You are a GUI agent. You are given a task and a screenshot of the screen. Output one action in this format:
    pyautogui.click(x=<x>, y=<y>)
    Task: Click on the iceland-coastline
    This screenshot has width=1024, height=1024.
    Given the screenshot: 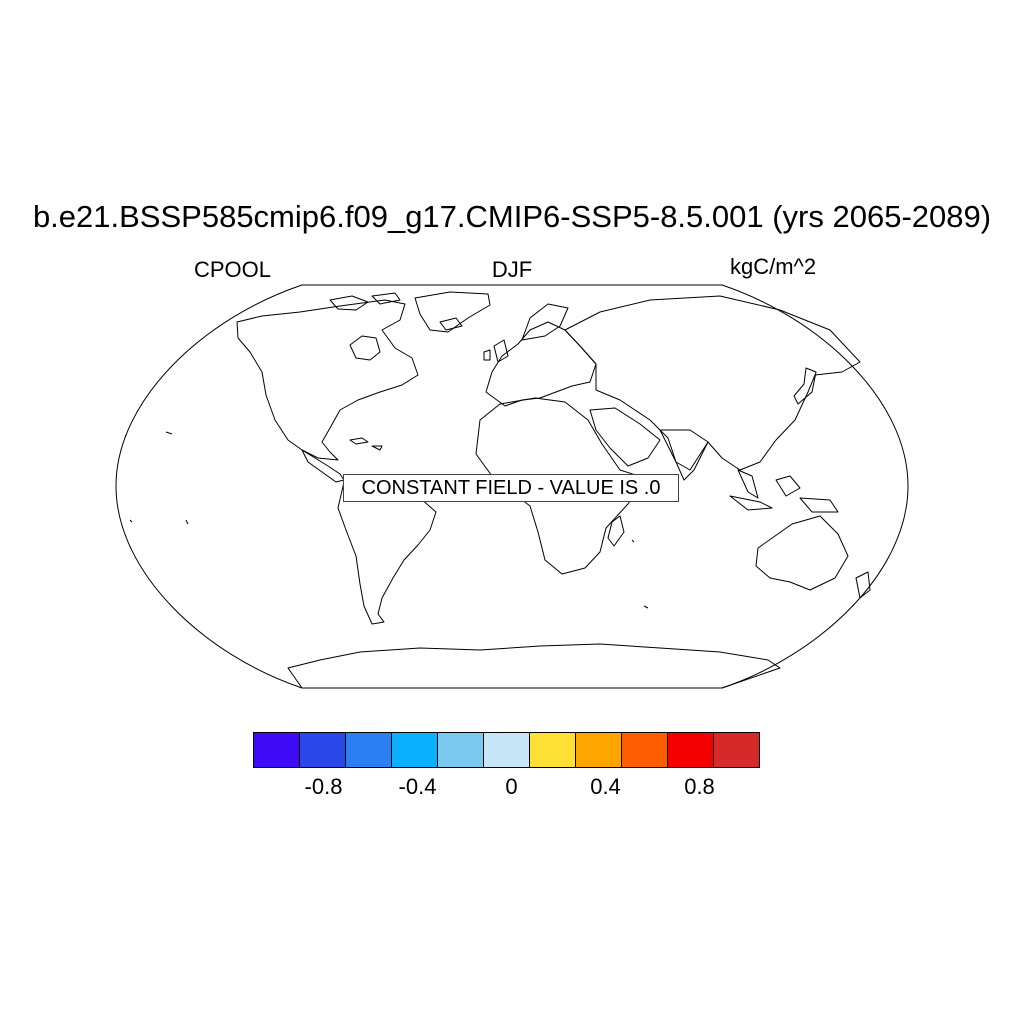 What is the action you would take?
    pyautogui.click(x=451, y=324)
    